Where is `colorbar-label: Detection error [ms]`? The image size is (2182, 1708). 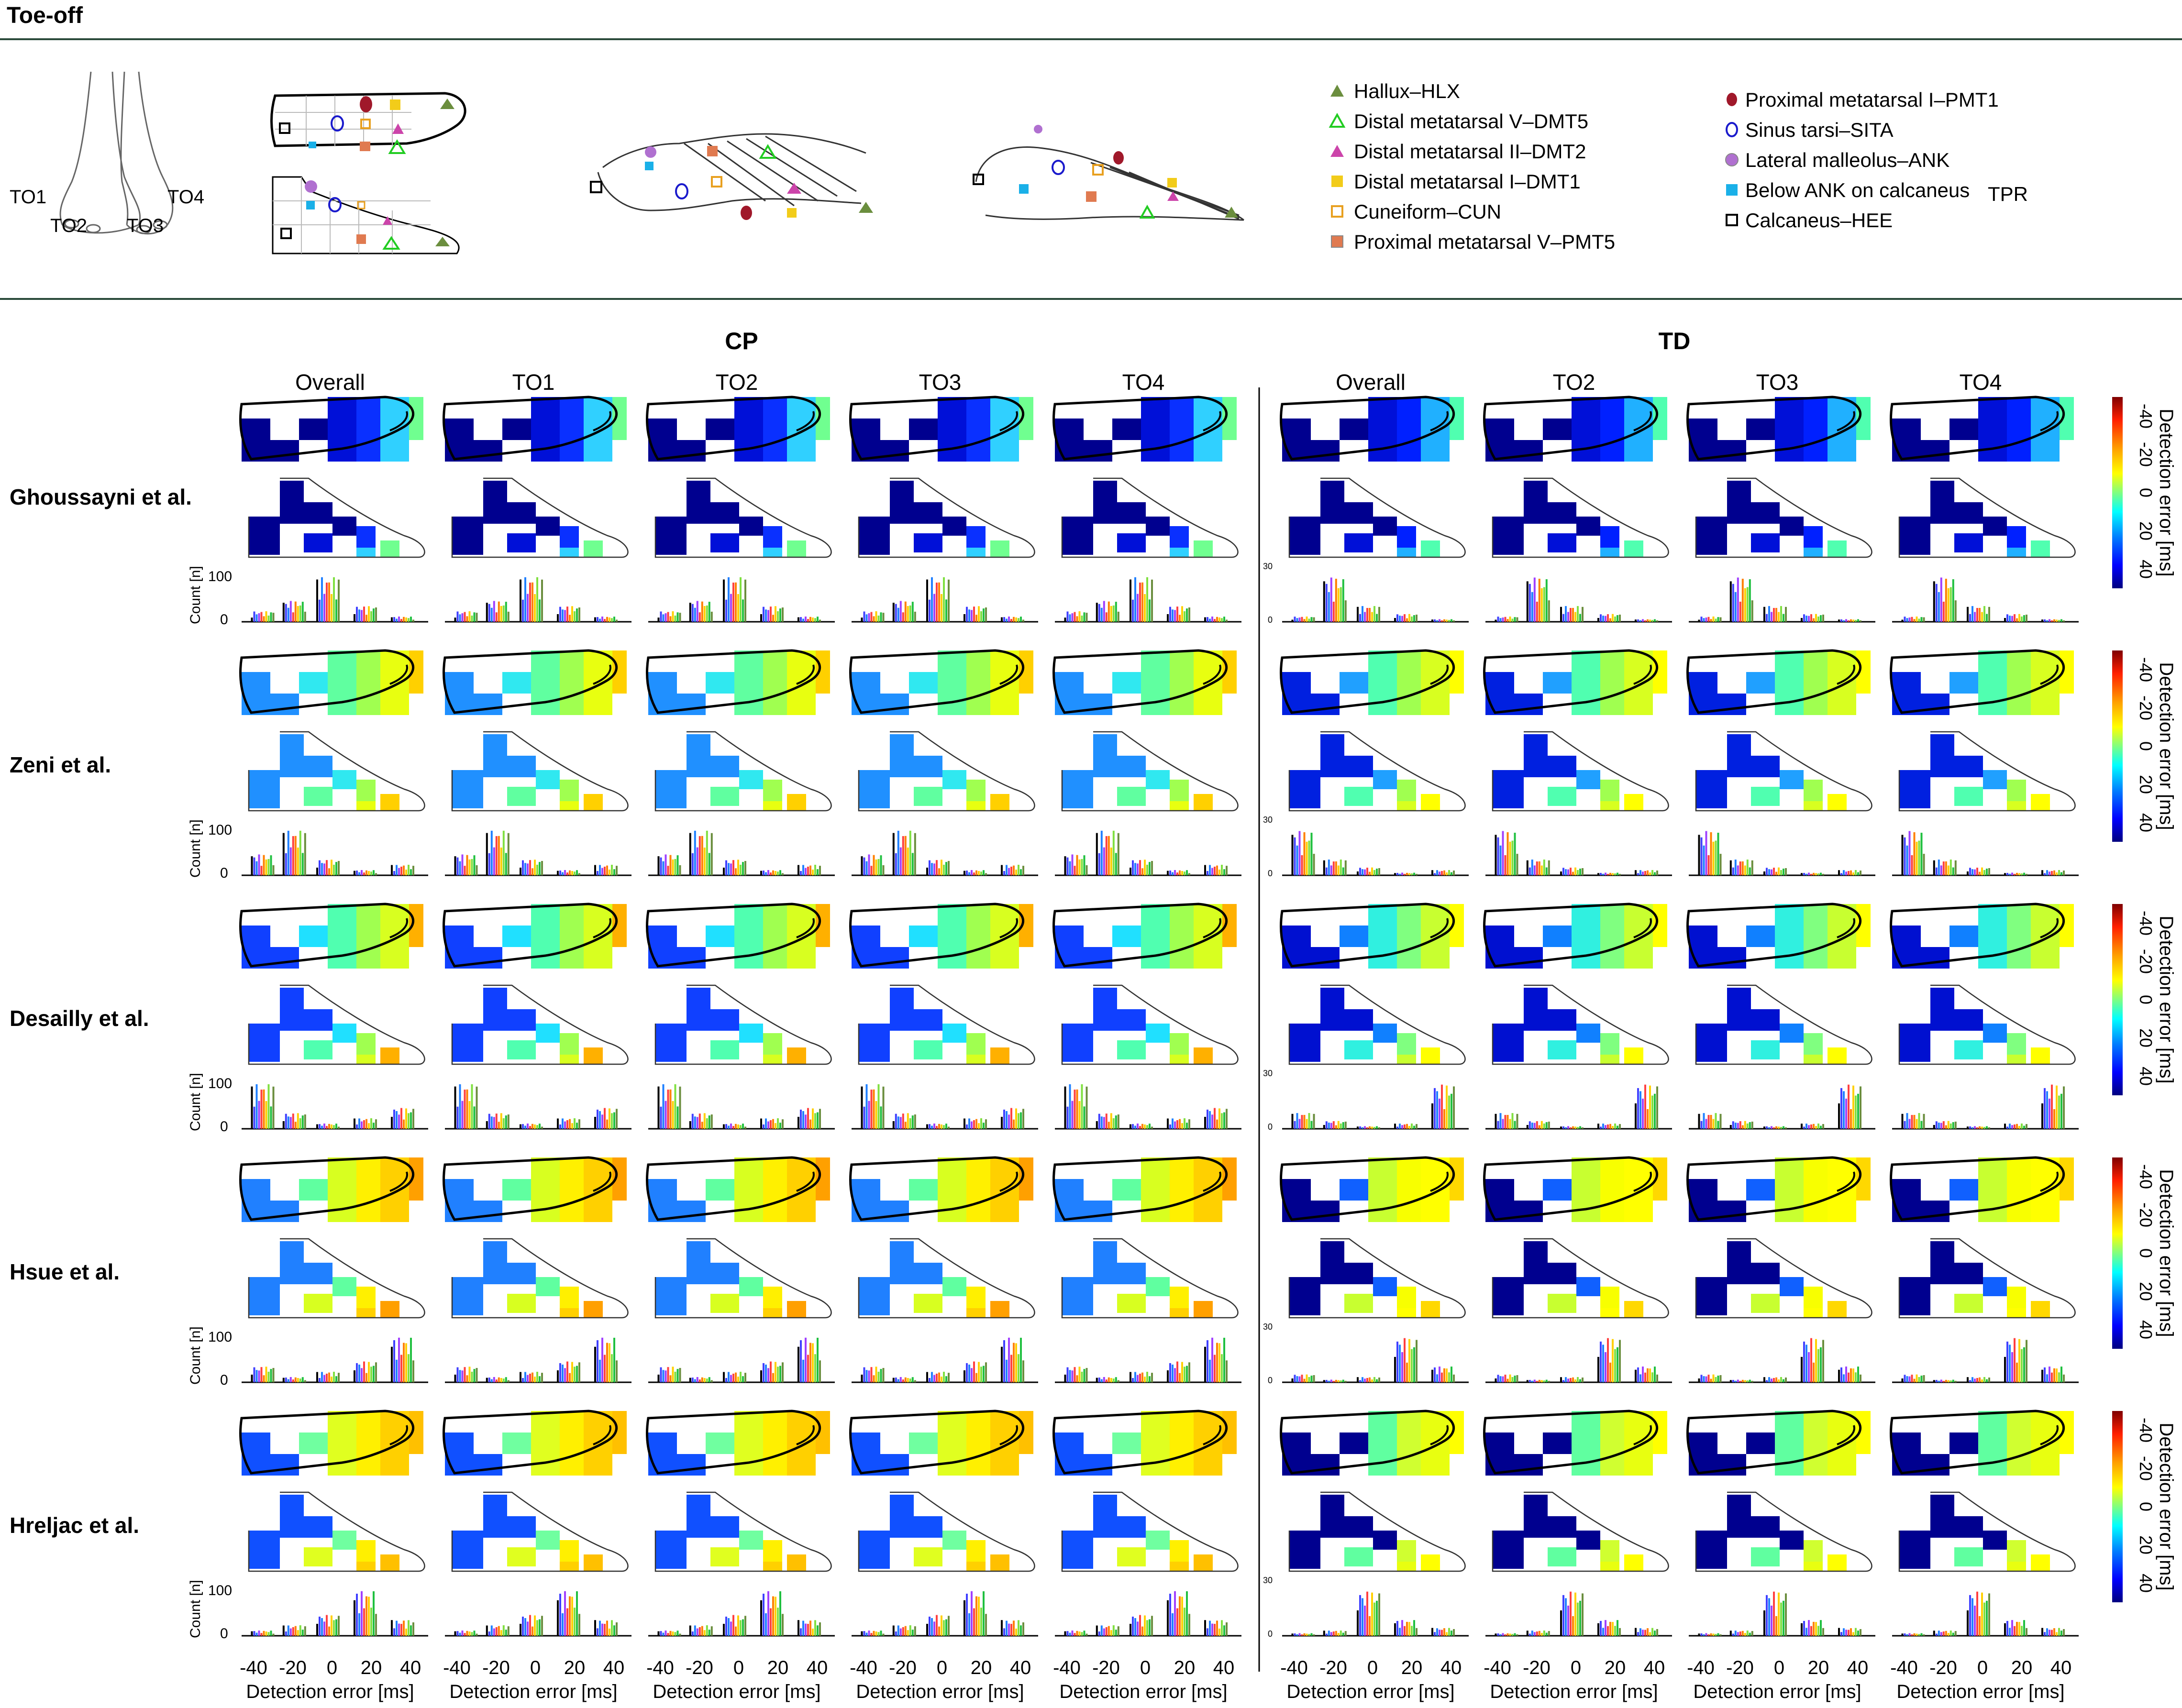
colorbar-label: Detection error [ms] is located at coordinates (2166, 999).